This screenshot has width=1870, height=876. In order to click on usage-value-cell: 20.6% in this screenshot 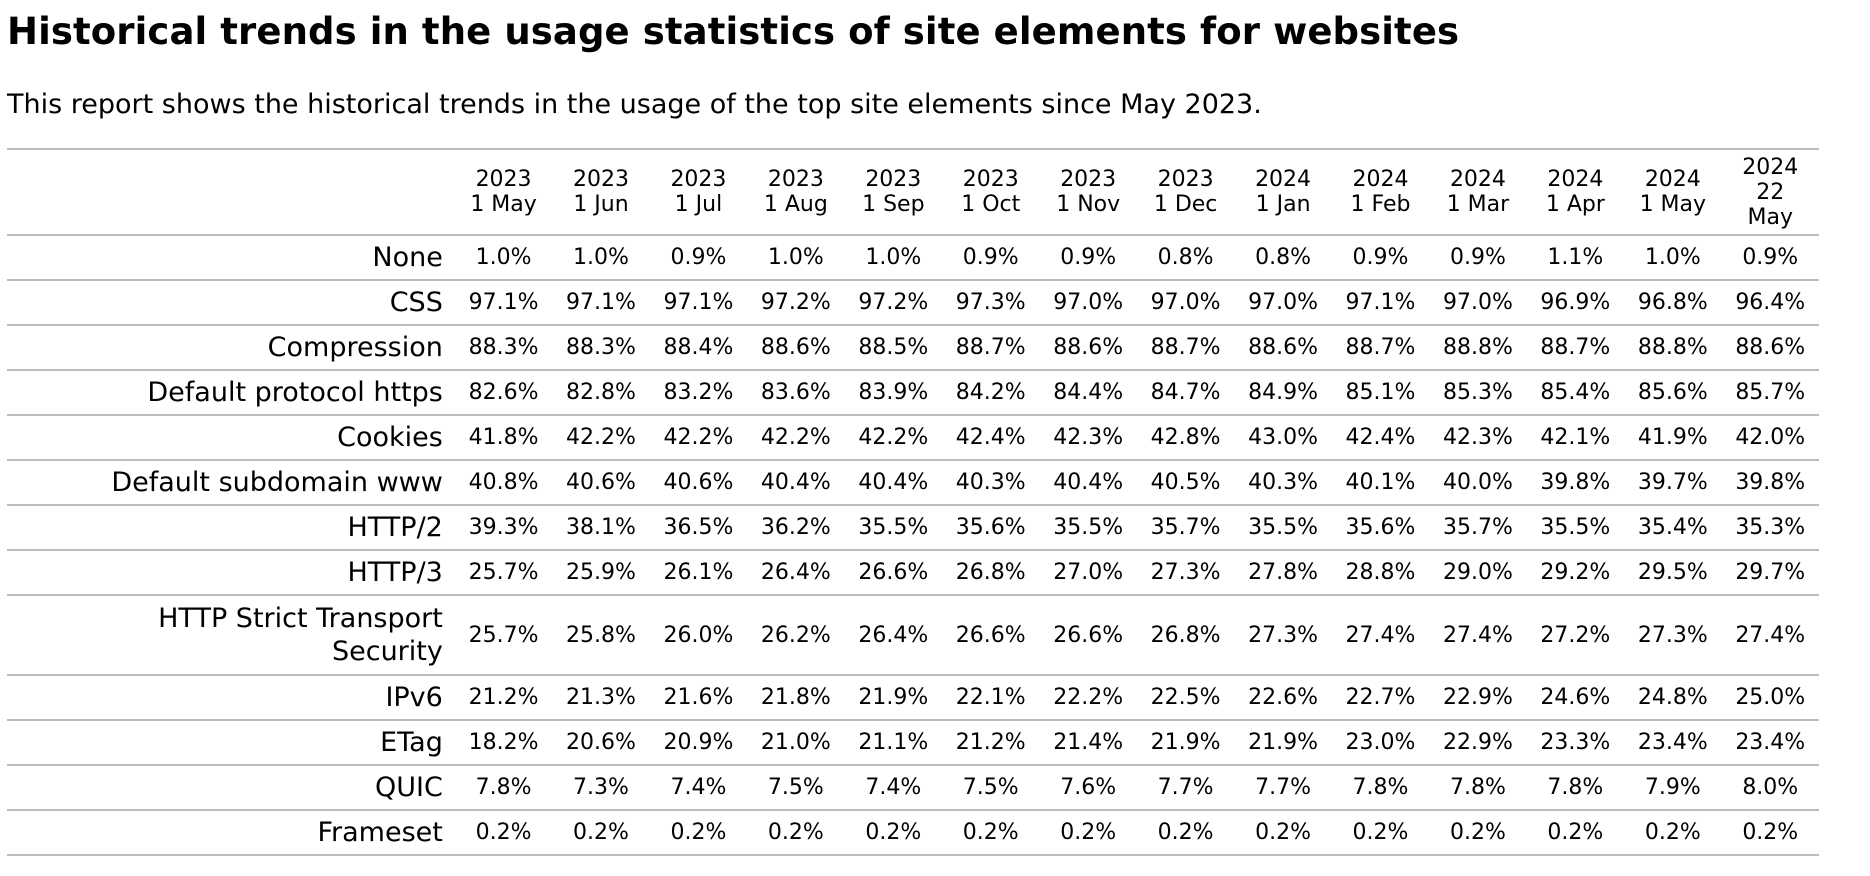, I will do `click(601, 742)`.